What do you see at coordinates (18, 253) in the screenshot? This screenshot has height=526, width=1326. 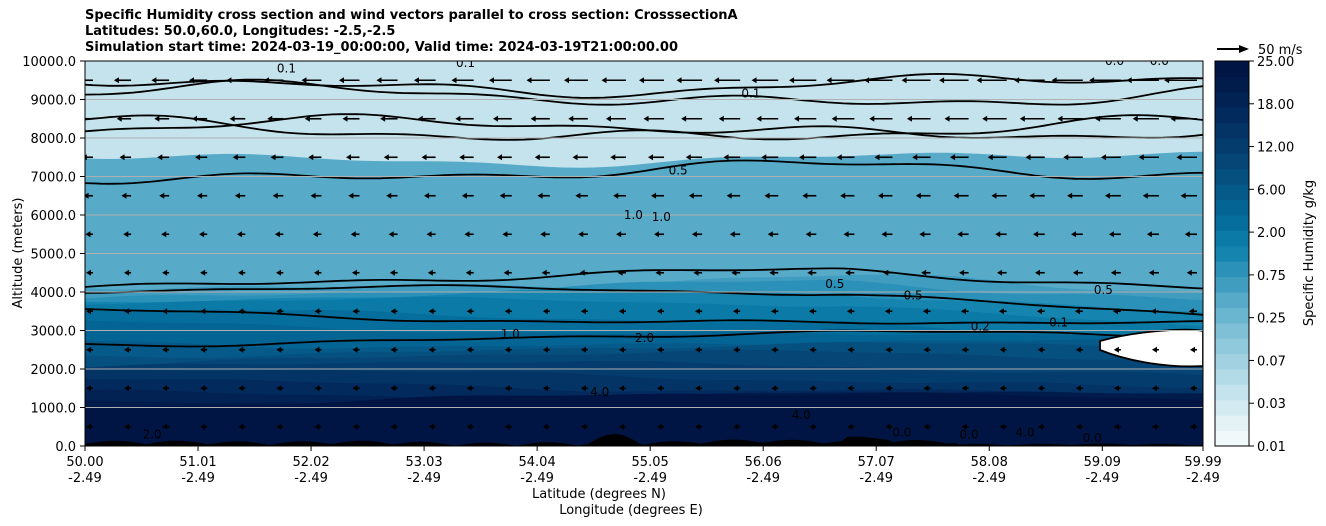 I see `y-axis-label: Altitude (meters)` at bounding box center [18, 253].